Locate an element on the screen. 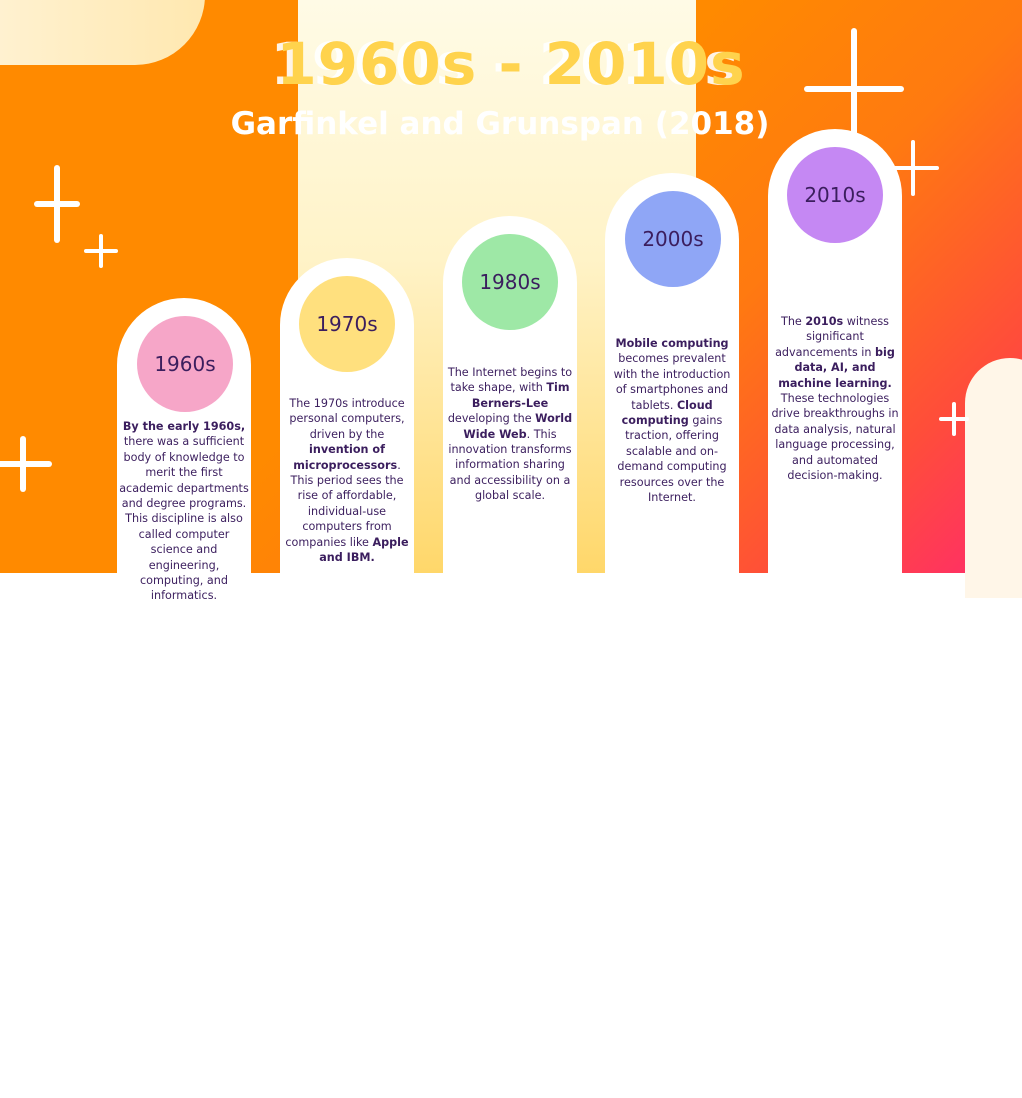 Image resolution: width=1022 pixels, height=1098 pixels. era-description-text: The is located at coordinates (793, 321).